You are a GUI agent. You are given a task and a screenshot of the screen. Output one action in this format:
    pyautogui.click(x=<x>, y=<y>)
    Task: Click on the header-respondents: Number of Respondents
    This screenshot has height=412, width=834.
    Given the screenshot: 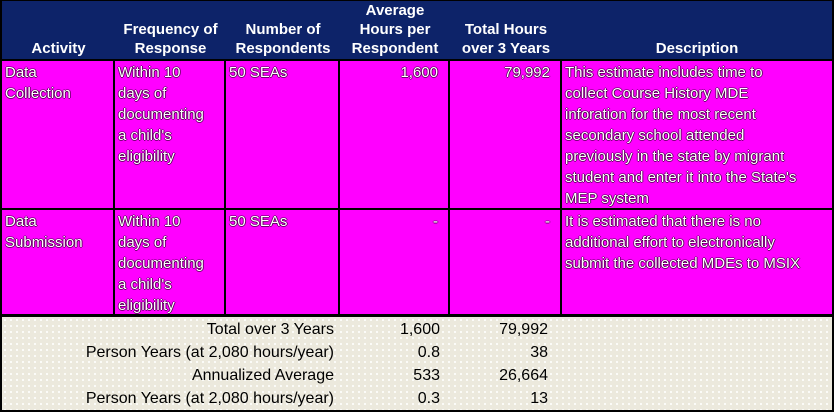 What is the action you would take?
    pyautogui.click(x=283, y=39)
    